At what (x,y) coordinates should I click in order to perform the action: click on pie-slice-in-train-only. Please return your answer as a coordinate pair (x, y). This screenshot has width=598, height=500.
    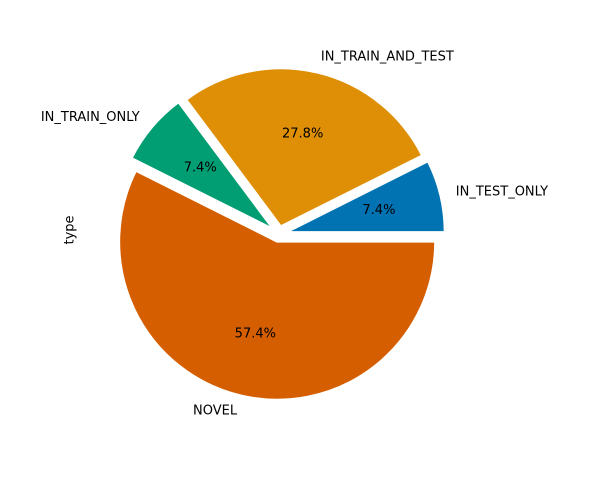
    Looking at the image, I should click on (202, 165).